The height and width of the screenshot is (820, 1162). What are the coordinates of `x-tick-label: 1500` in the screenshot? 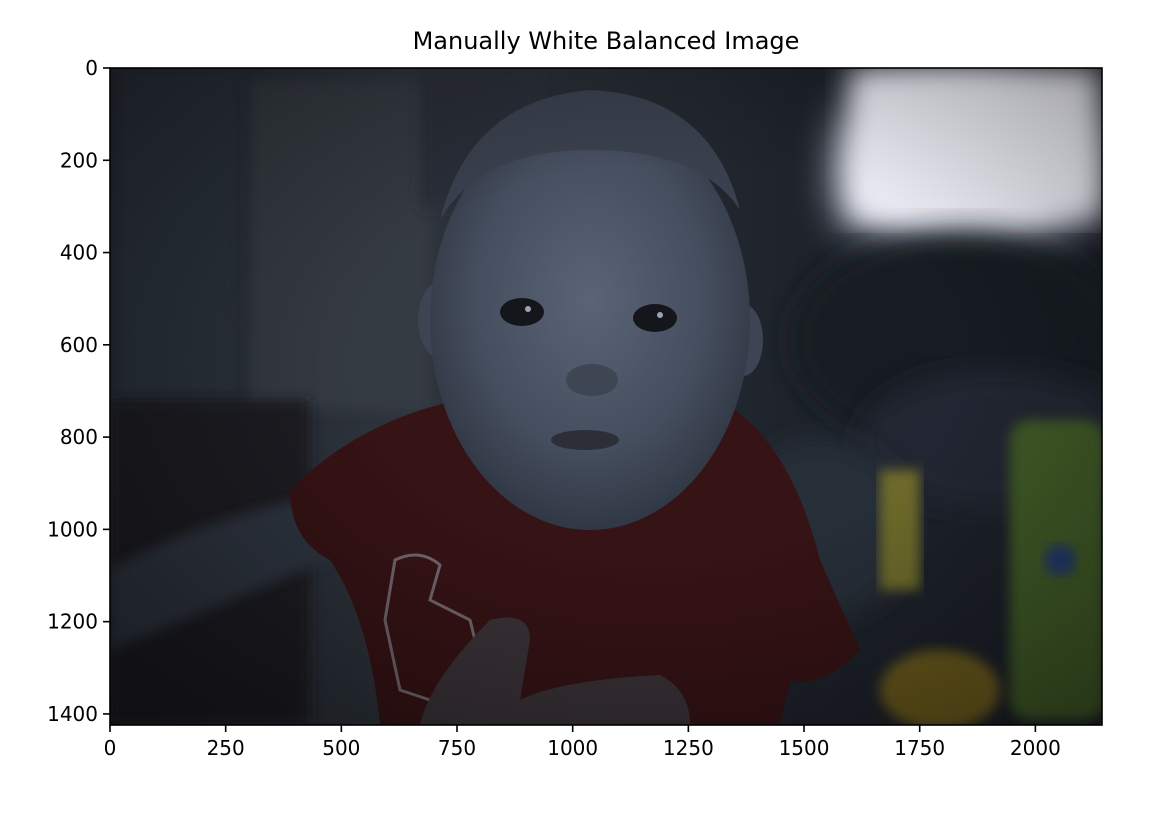 It's located at (804, 748).